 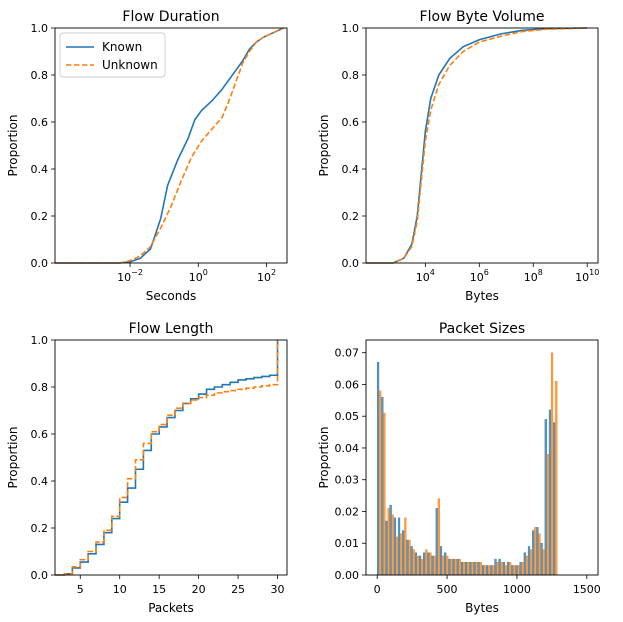 I want to click on chart-title: Flow Length, so click(x=171, y=329).